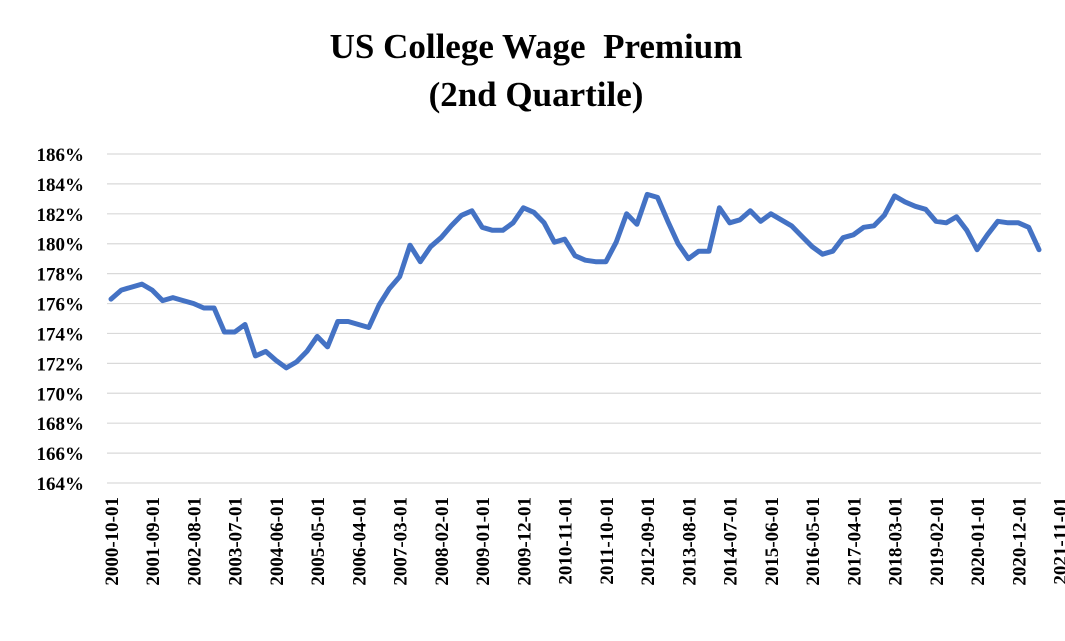 Image resolution: width=1065 pixels, height=641 pixels. Describe the element at coordinates (61, 394) in the screenshot. I see `y-tick-label: 170%` at that location.